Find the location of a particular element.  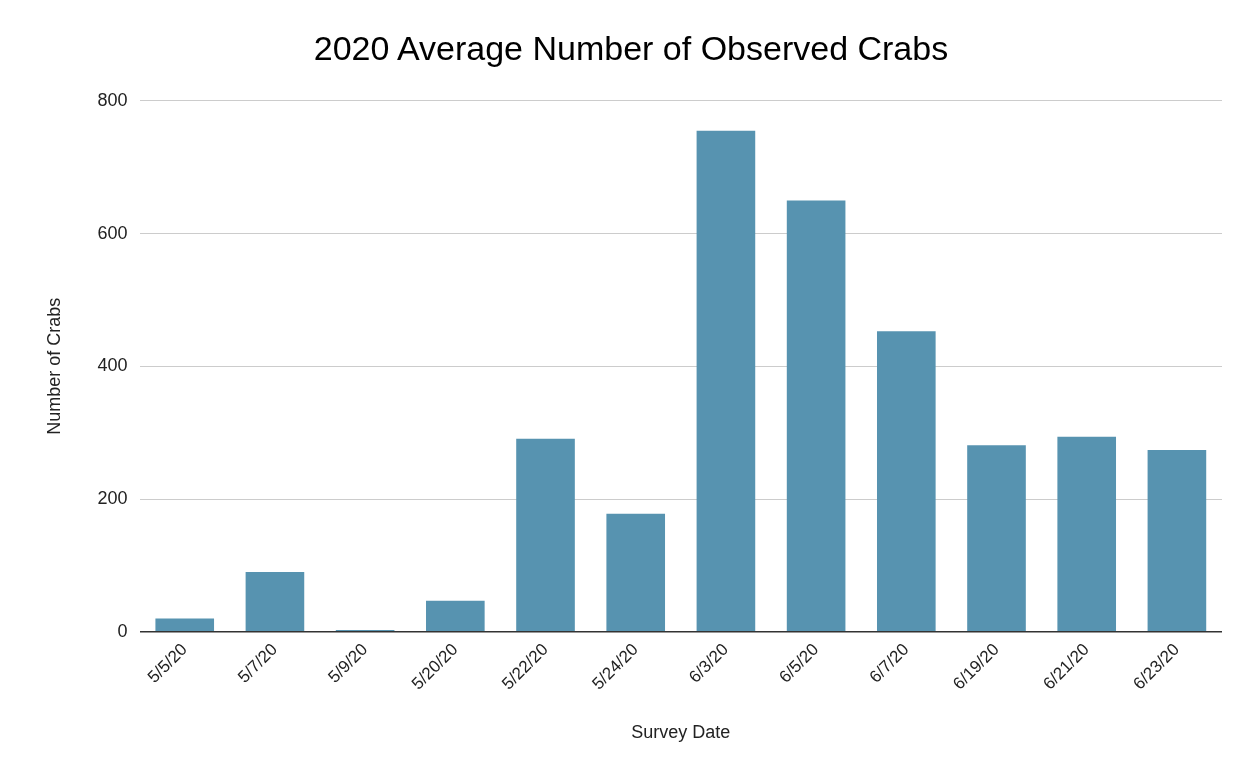

x-axis-title: Survey Date is located at coordinates (681, 732).